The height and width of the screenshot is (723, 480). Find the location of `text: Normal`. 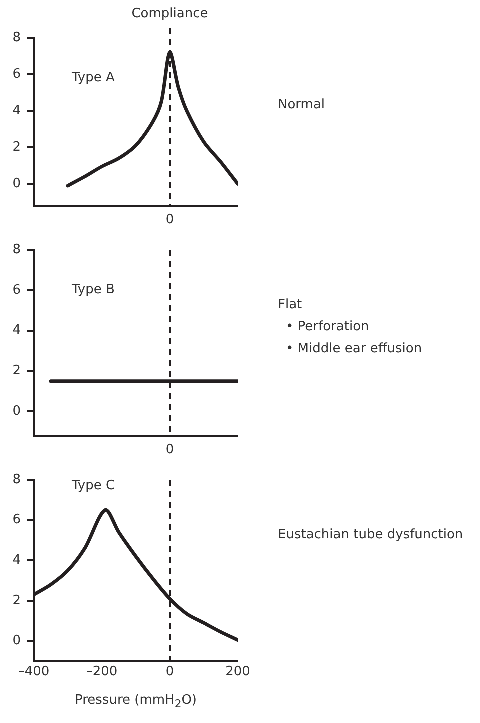

text: Normal is located at coordinates (302, 104).